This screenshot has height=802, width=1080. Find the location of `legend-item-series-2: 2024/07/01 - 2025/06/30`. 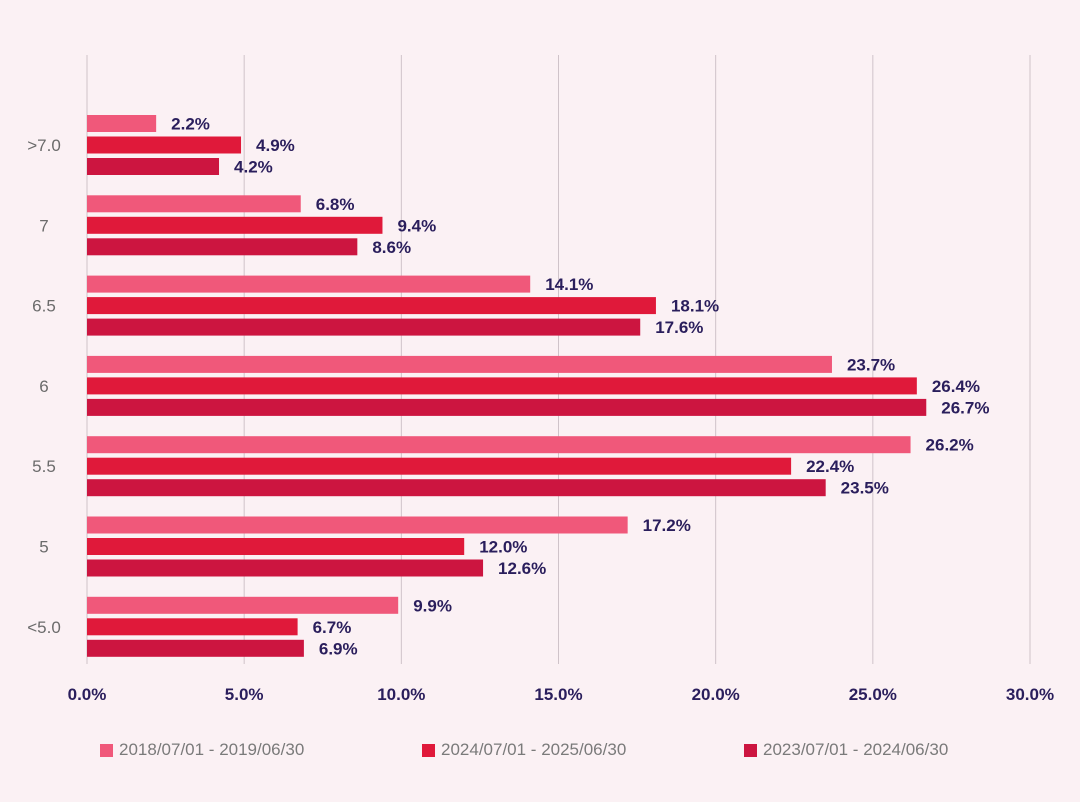

legend-item-series-2: 2024/07/01 - 2025/06/30 is located at coordinates (524, 750).